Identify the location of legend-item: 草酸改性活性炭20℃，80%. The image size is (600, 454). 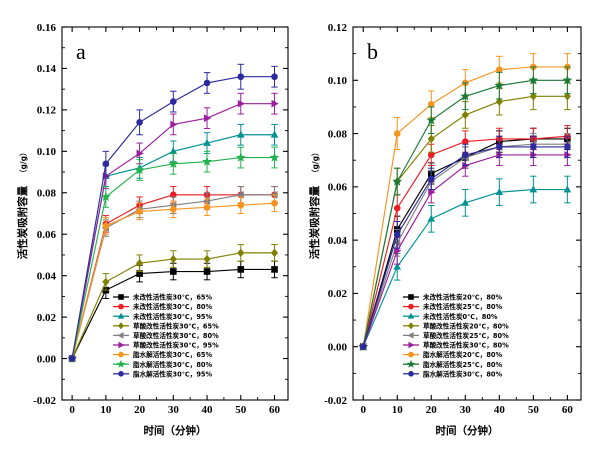
(456, 325).